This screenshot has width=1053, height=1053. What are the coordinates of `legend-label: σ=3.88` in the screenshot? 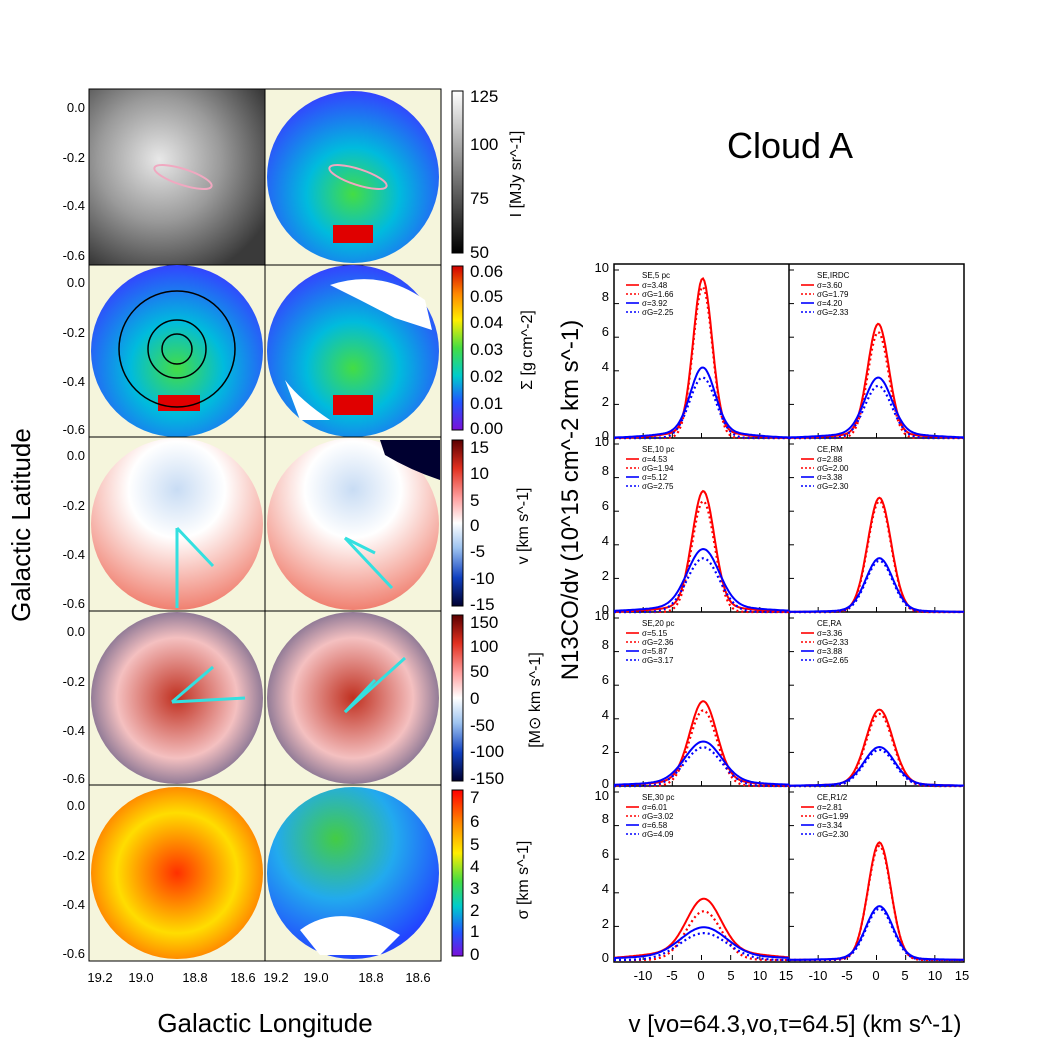 It's located at (830, 651).